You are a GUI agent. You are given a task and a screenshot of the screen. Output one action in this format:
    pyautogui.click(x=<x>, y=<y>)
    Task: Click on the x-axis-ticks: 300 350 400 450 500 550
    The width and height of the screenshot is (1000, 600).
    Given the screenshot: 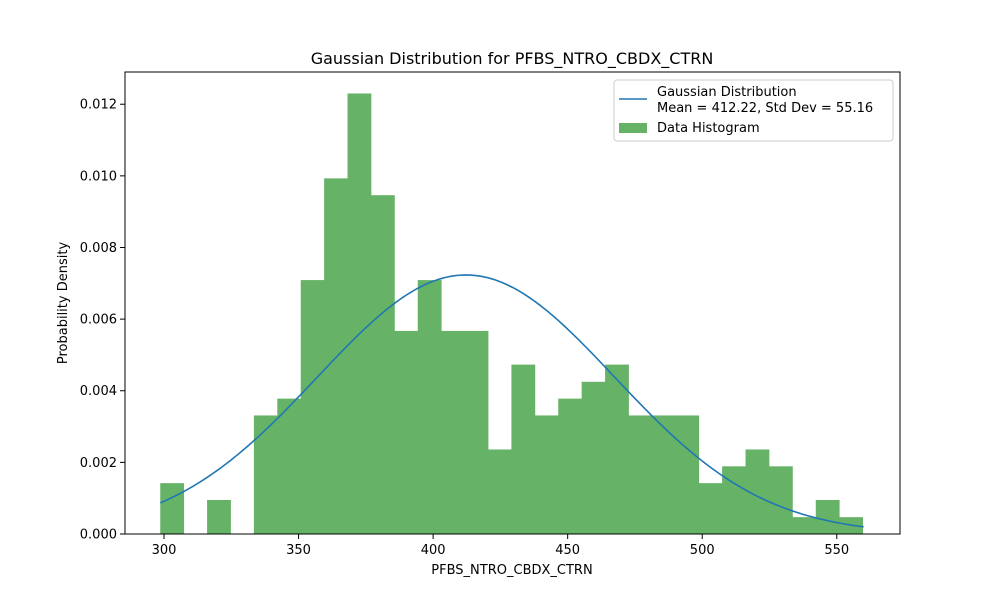 What is the action you would take?
    pyautogui.click(x=500, y=546)
    